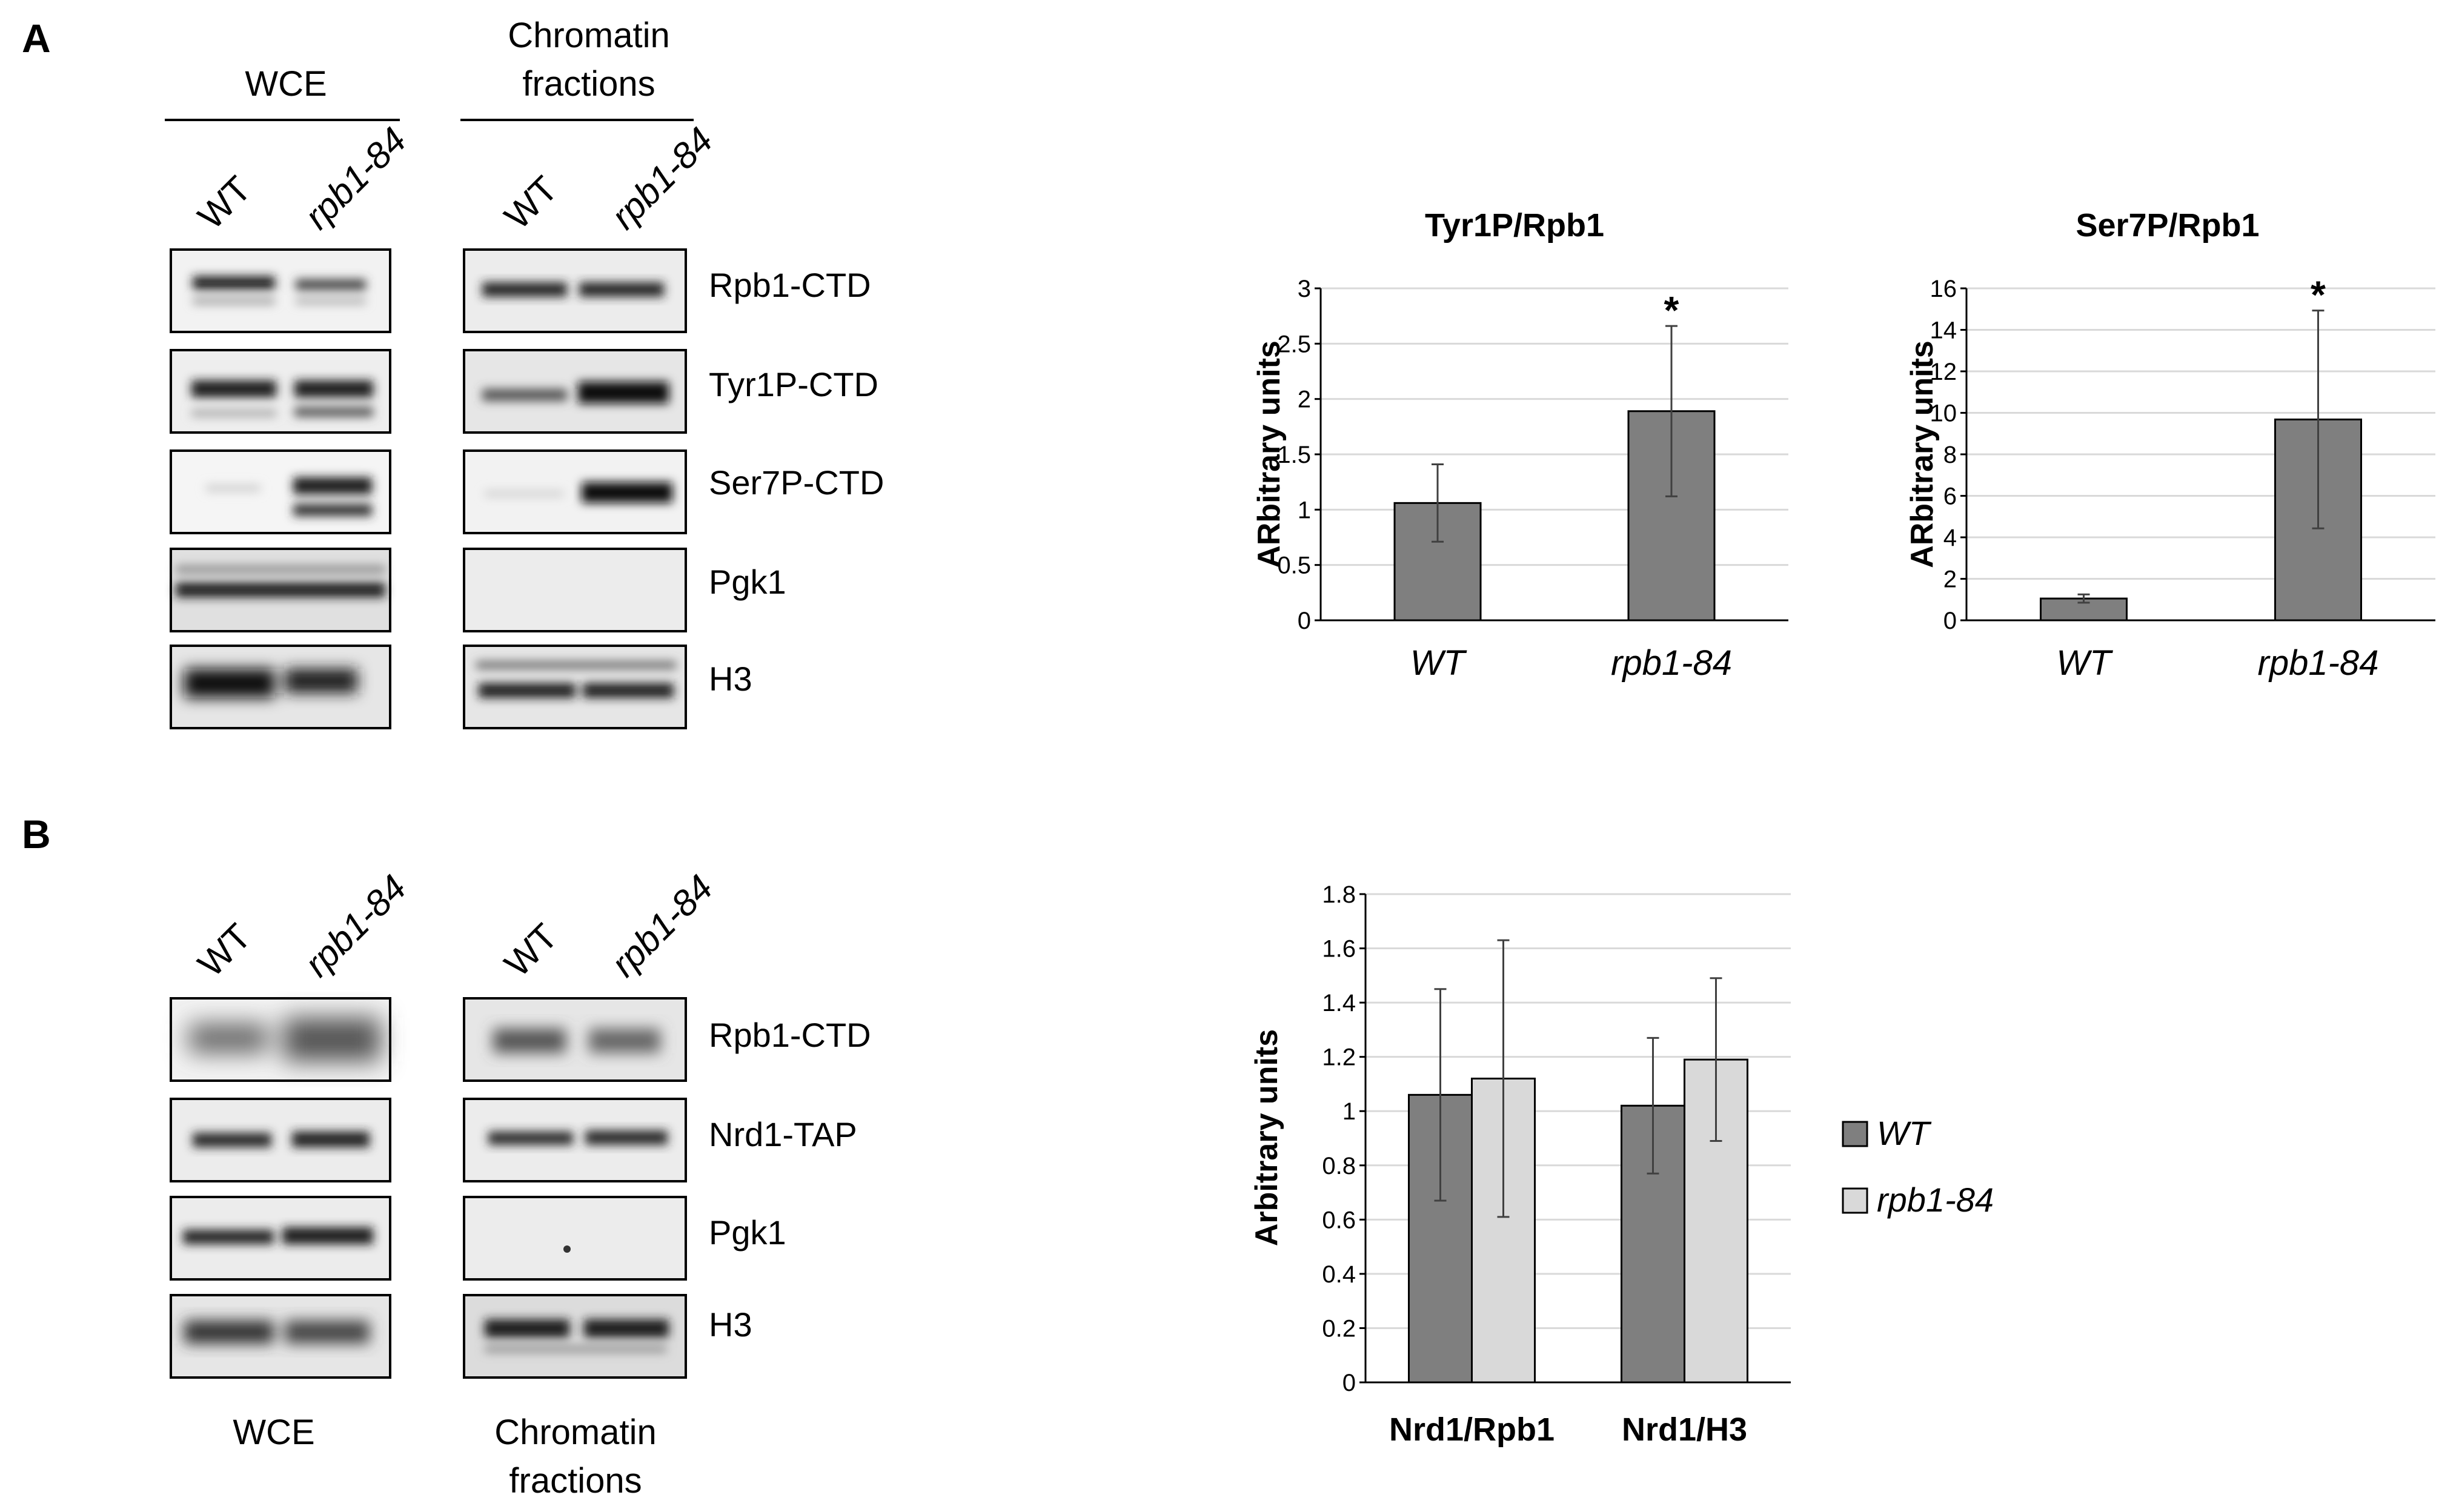 This screenshot has height=1512, width=2459. I want to click on y-tick-label: 3, so click(1304, 289).